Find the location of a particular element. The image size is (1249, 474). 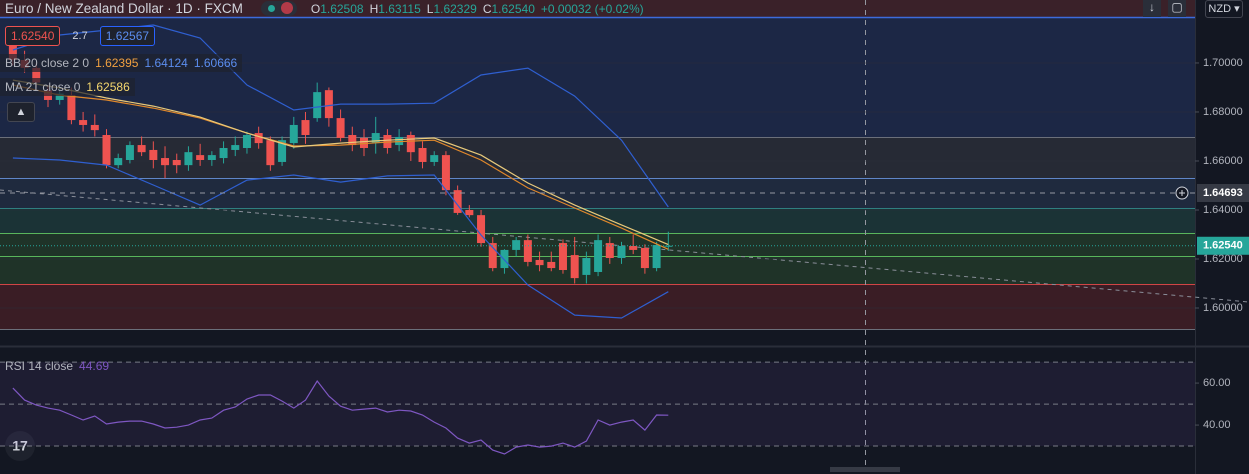

indicator-label: BB 20 close 2 0 is located at coordinates (47, 63).